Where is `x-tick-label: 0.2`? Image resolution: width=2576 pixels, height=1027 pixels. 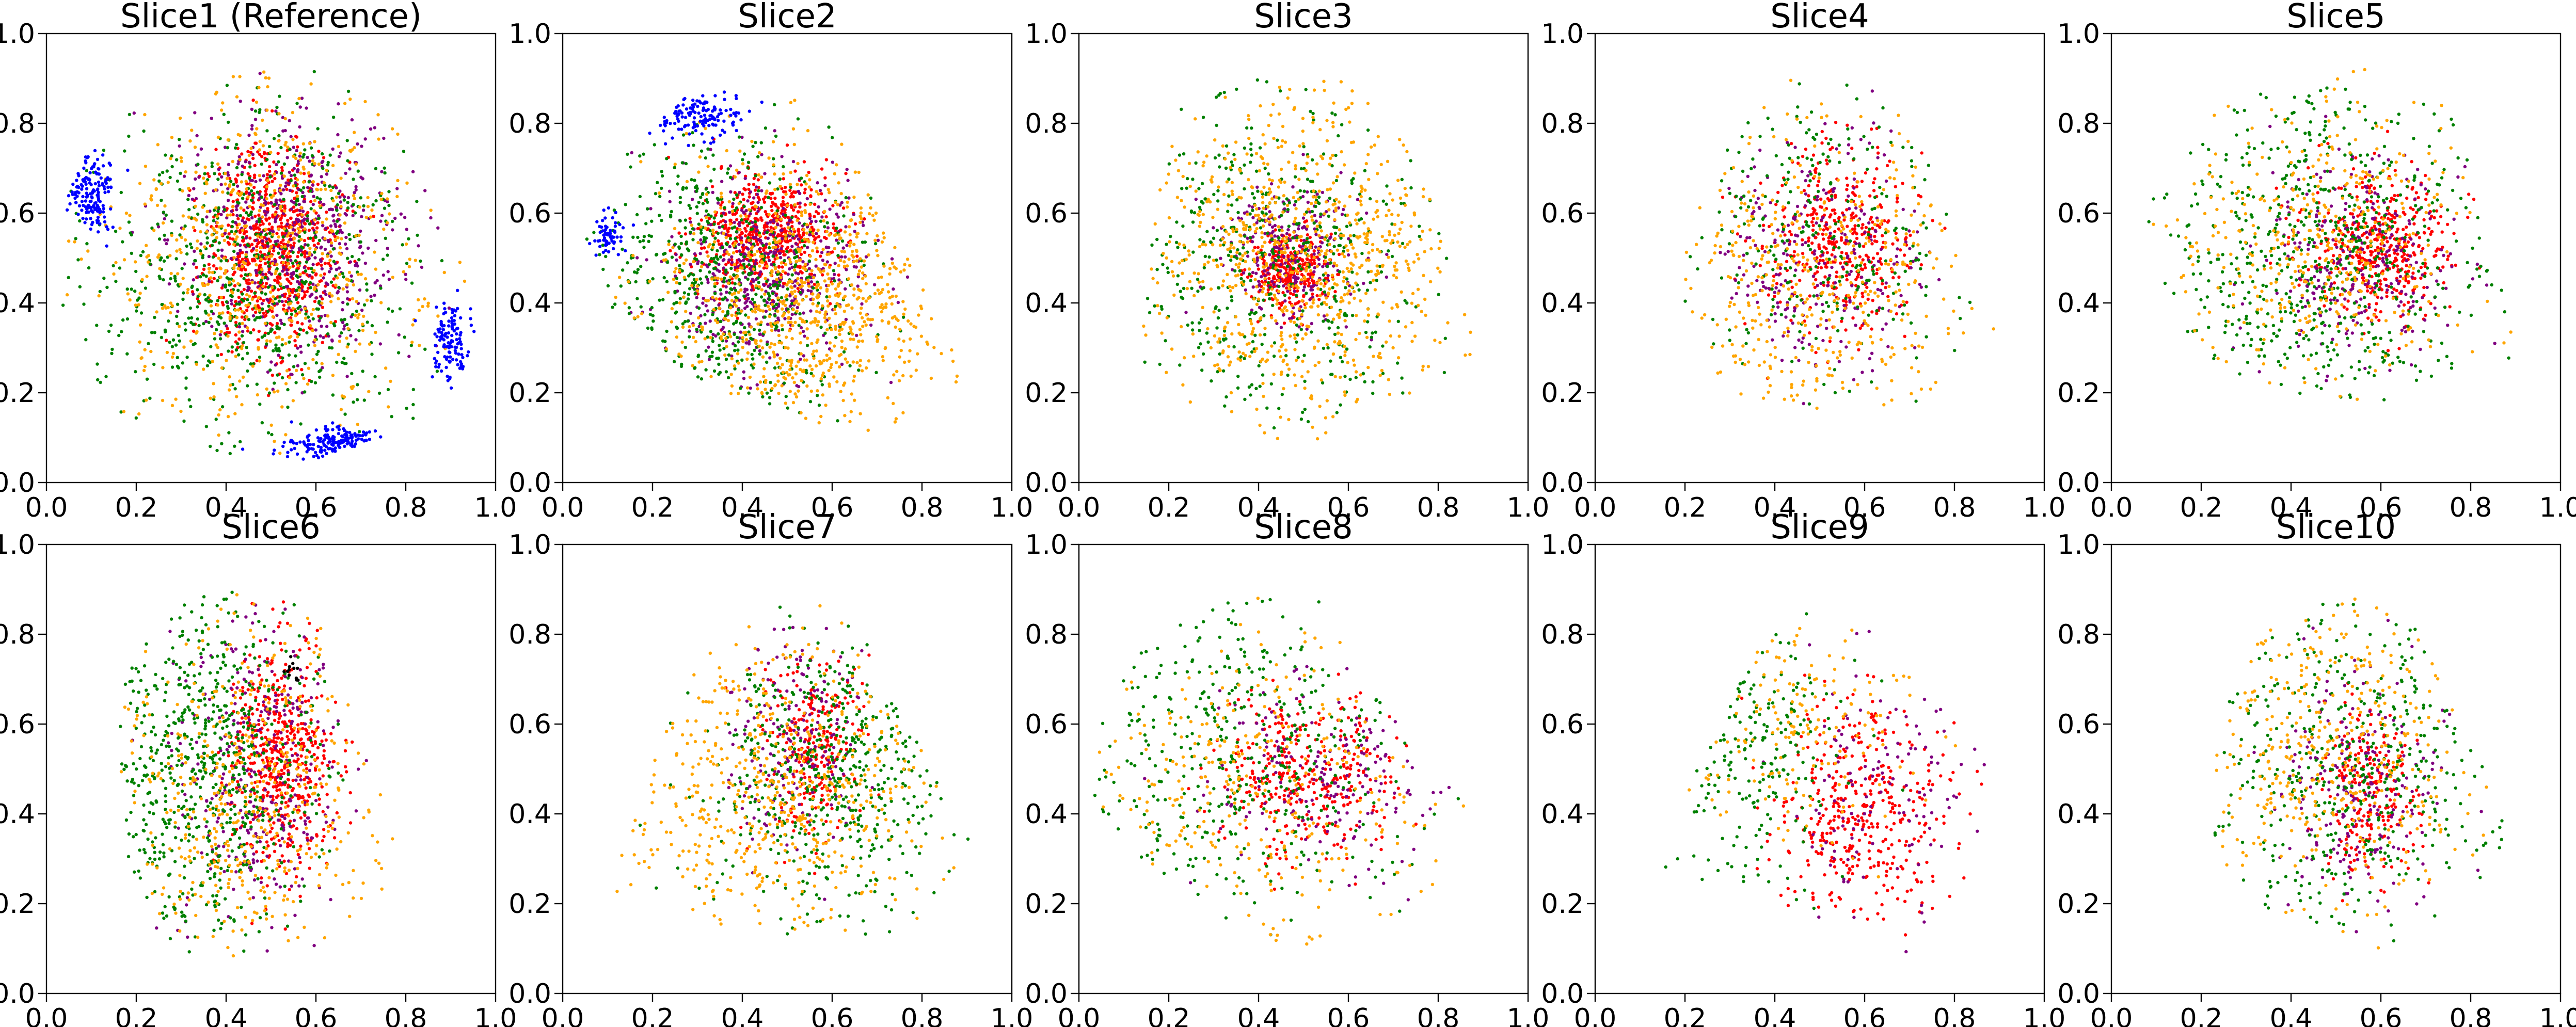
x-tick-label: 0.2 is located at coordinates (136, 507).